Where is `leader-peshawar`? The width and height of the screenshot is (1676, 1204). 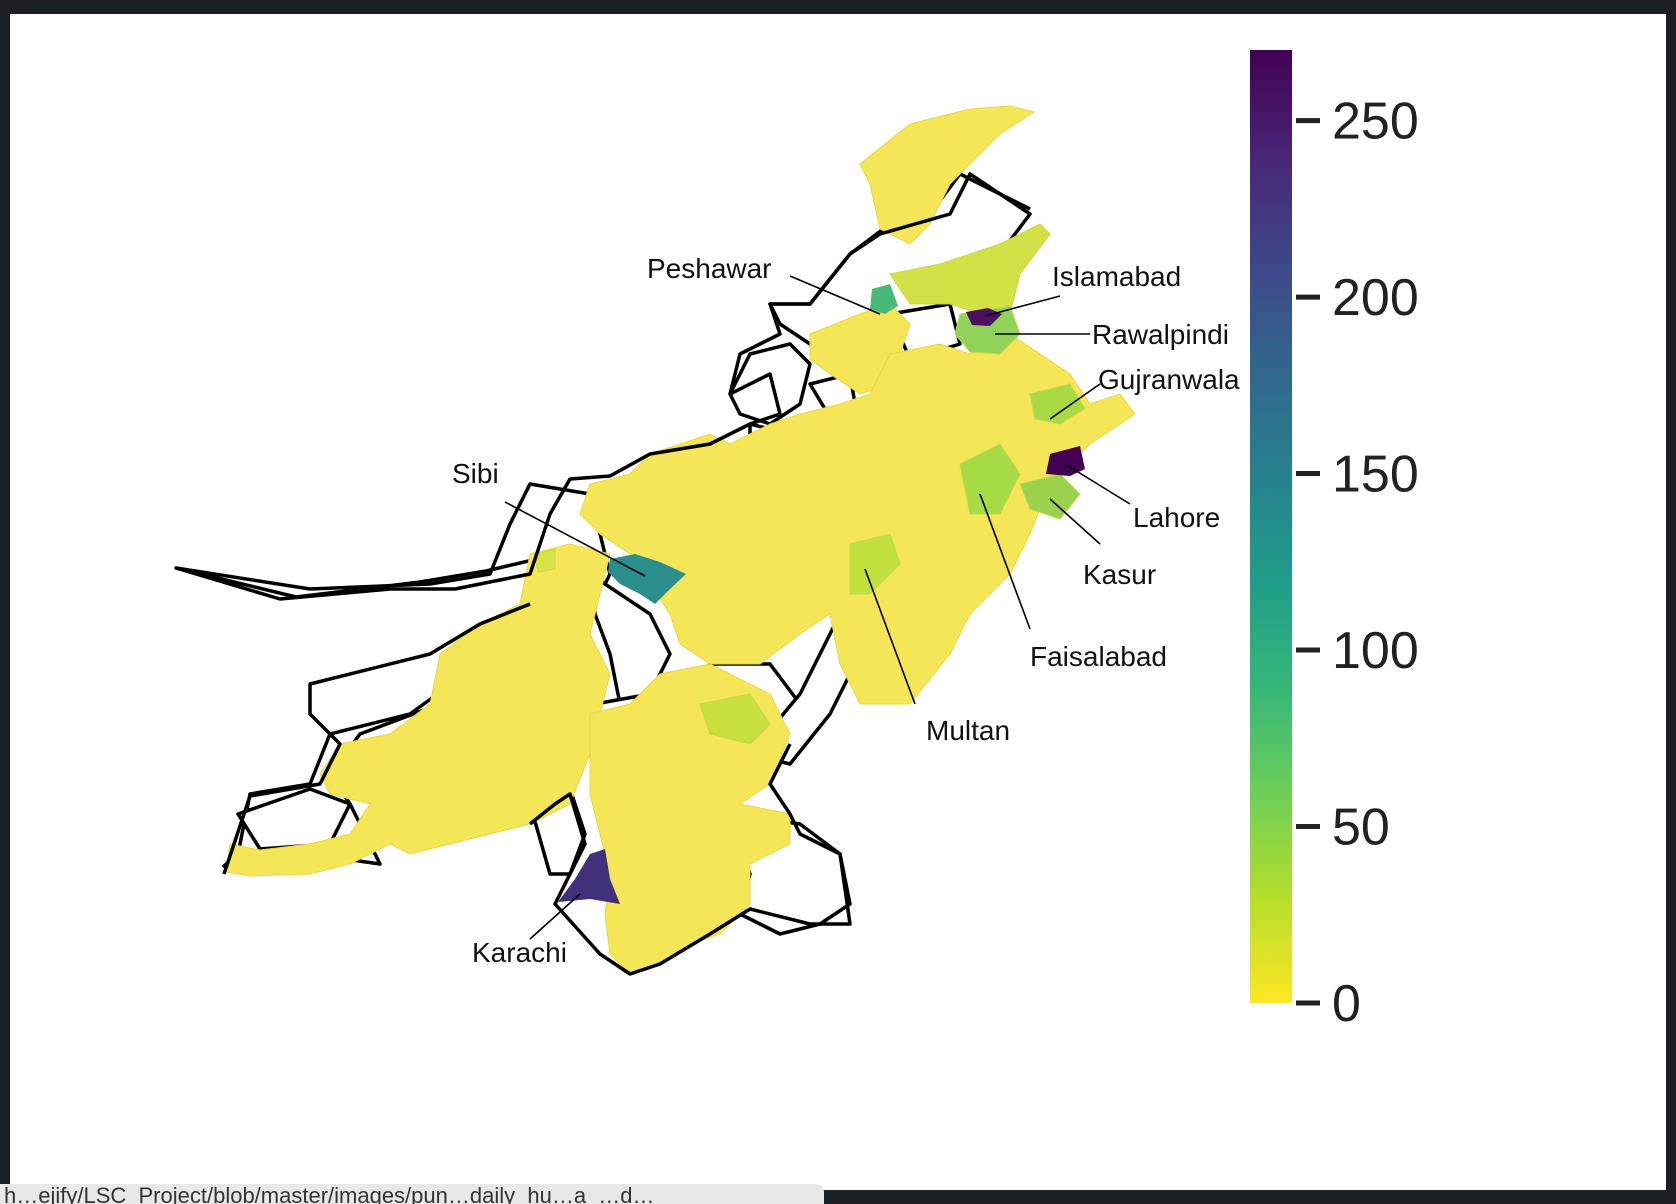 leader-peshawar is located at coordinates (835, 295).